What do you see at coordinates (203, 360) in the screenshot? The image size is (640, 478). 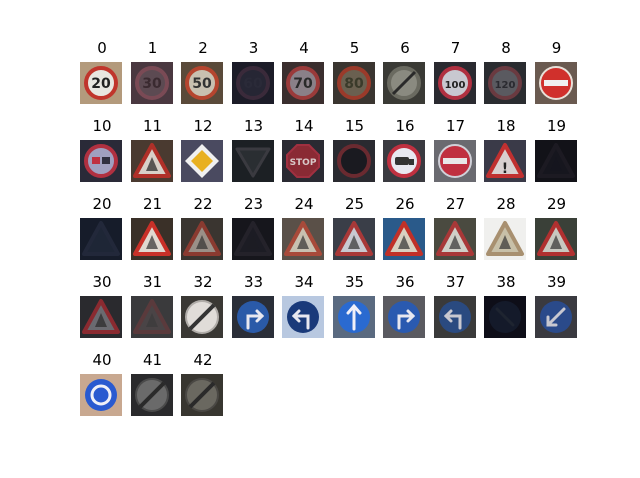 I see `class-label: 42` at bounding box center [203, 360].